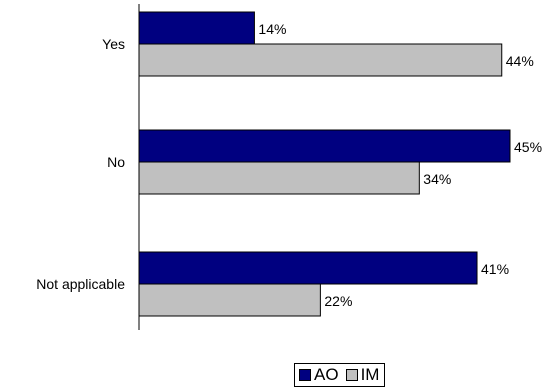 Image resolution: width=552 pixels, height=390 pixels. Describe the element at coordinates (80, 284) in the screenshot. I see `category-label-not-applicable: Not applicable` at that location.